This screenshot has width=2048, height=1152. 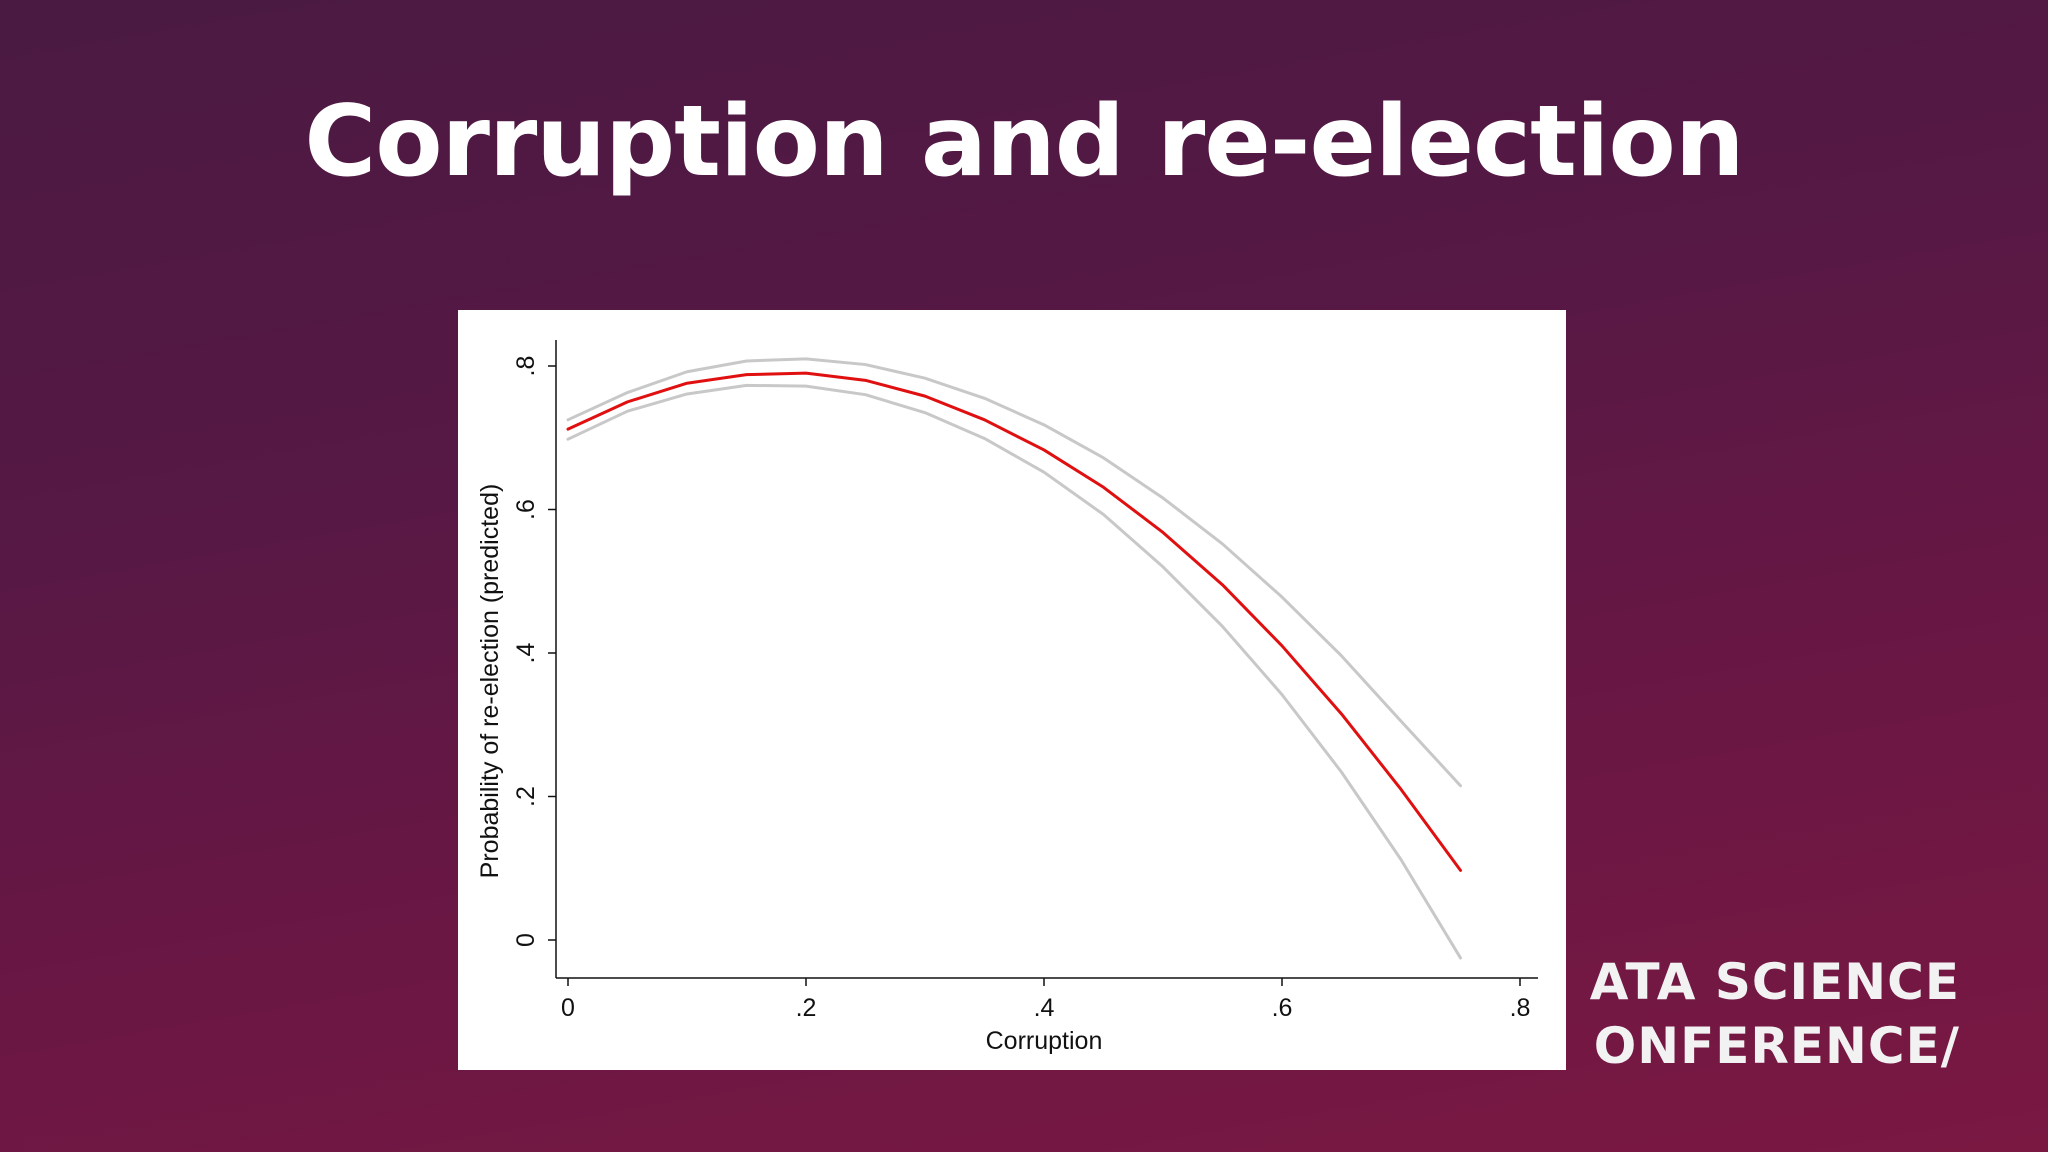 I want to click on x-tick-label: .2, so click(x=806, y=1008).